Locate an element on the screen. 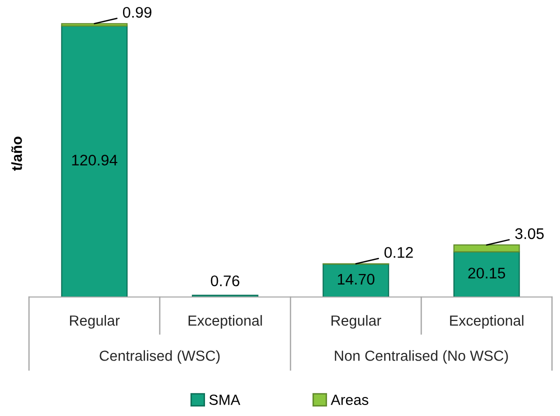  data-label: 0.99 is located at coordinates (137, 12).